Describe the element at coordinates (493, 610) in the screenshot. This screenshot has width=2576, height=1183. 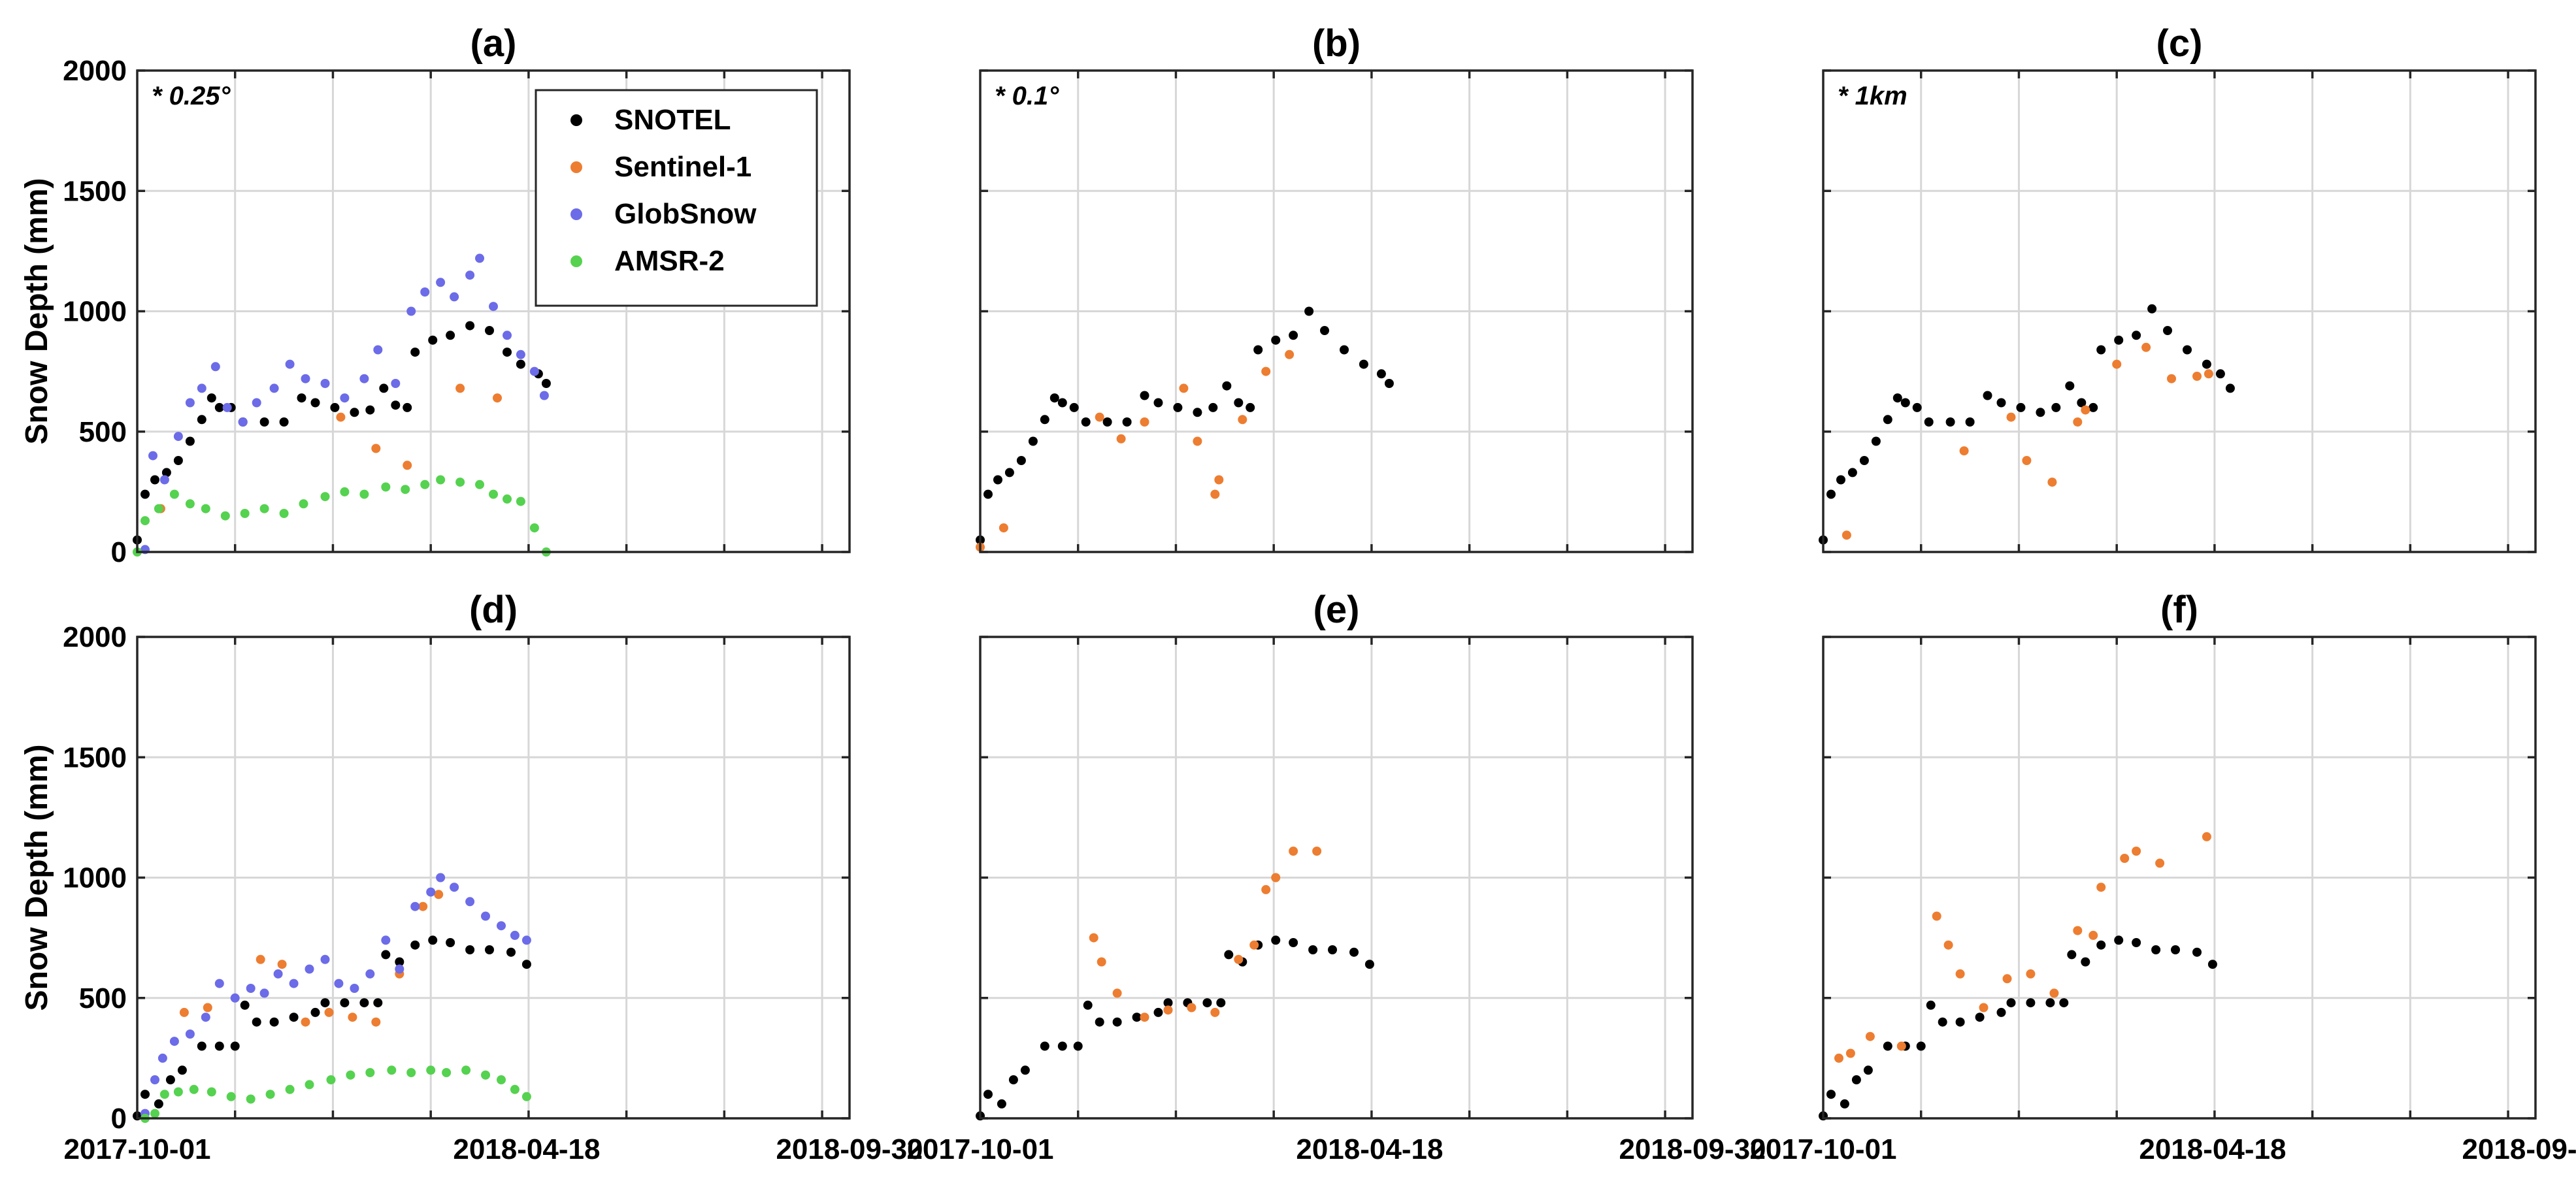
I see `panel-d-title: (d)` at that location.